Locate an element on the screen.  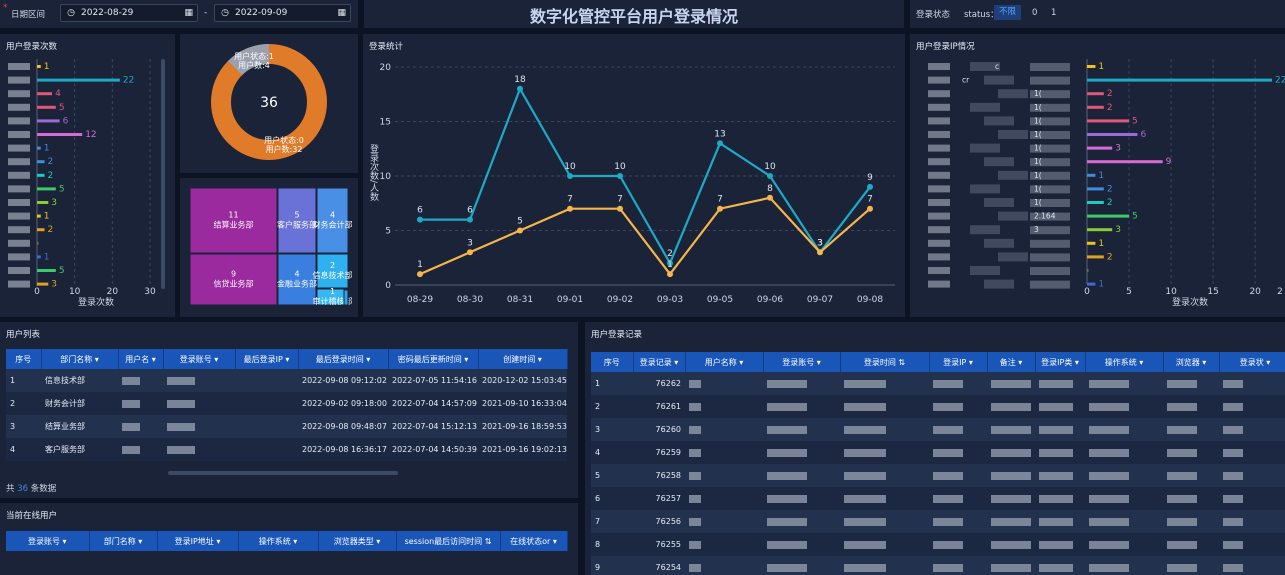
online-users-column-header: 登录IP地址 ▾ is located at coordinates (198, 541).